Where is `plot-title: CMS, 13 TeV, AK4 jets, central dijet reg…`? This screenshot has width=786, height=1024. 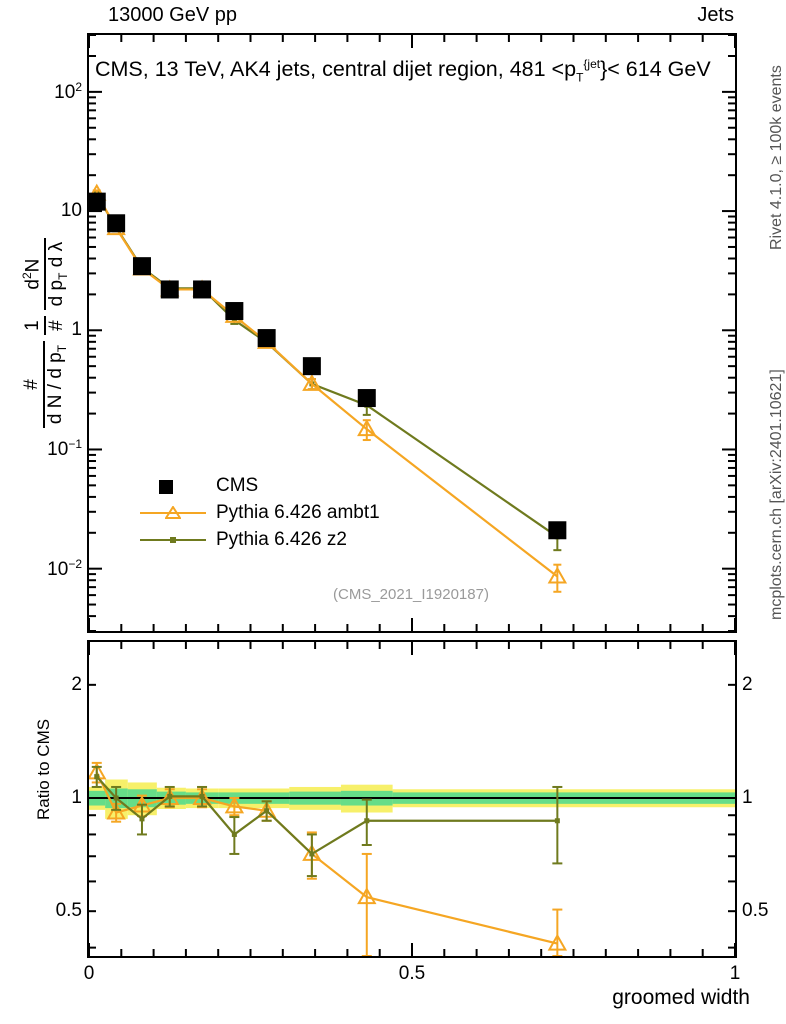 plot-title: CMS, 13 TeV, AK4 jets, central dijet reg… is located at coordinates (403, 71).